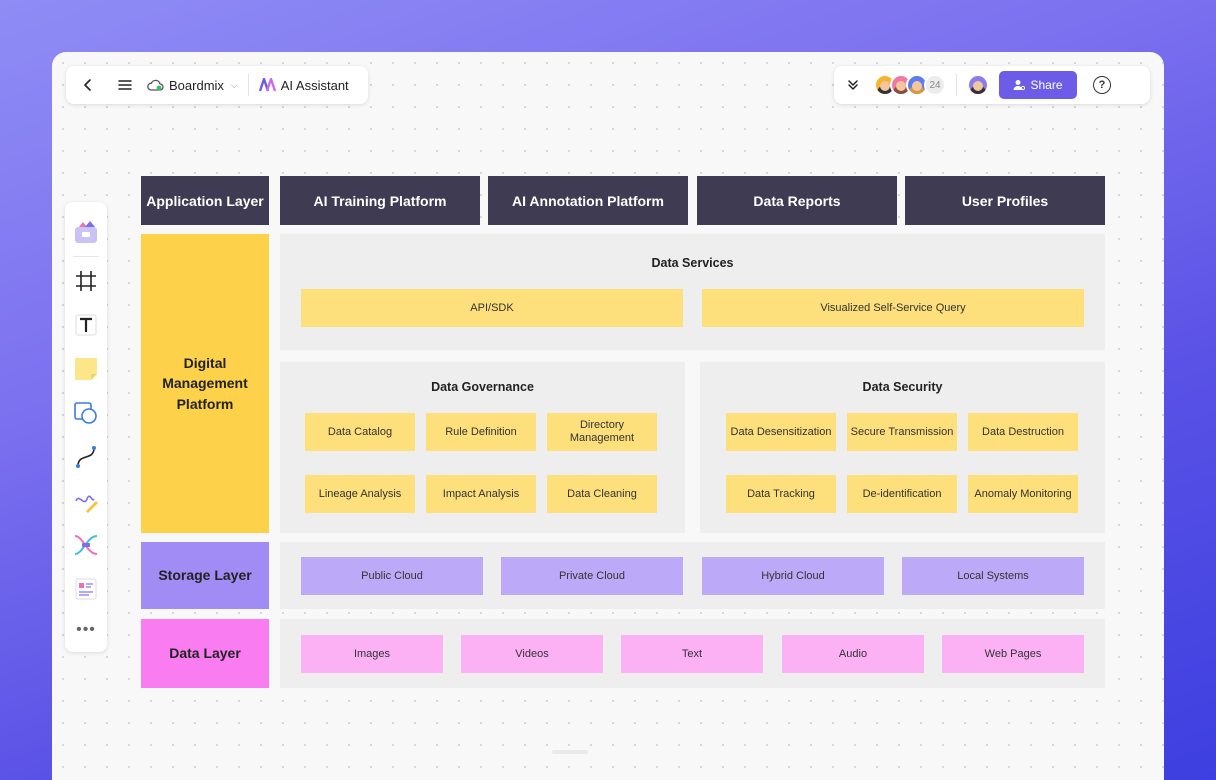 The image size is (1216, 780). Describe the element at coordinates (205, 575) in the screenshot. I see `storage-layer-label: Storage Layer` at that location.